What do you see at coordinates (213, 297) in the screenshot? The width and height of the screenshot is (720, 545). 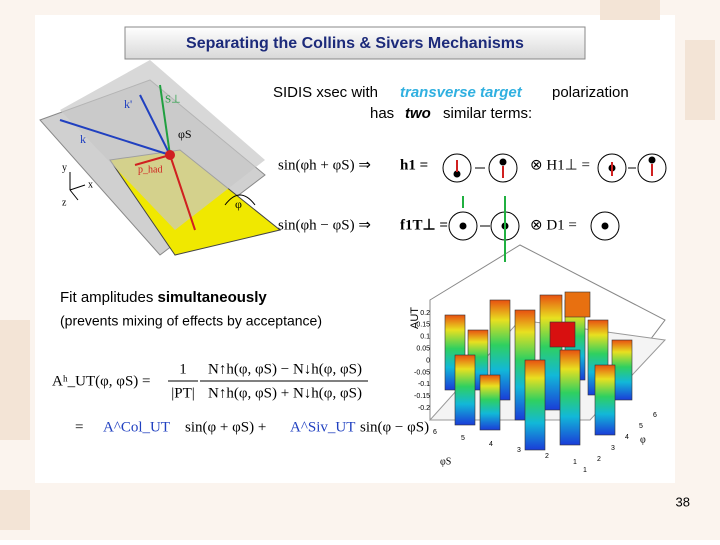 I see `fit-emphasis: simultaneously` at bounding box center [213, 297].